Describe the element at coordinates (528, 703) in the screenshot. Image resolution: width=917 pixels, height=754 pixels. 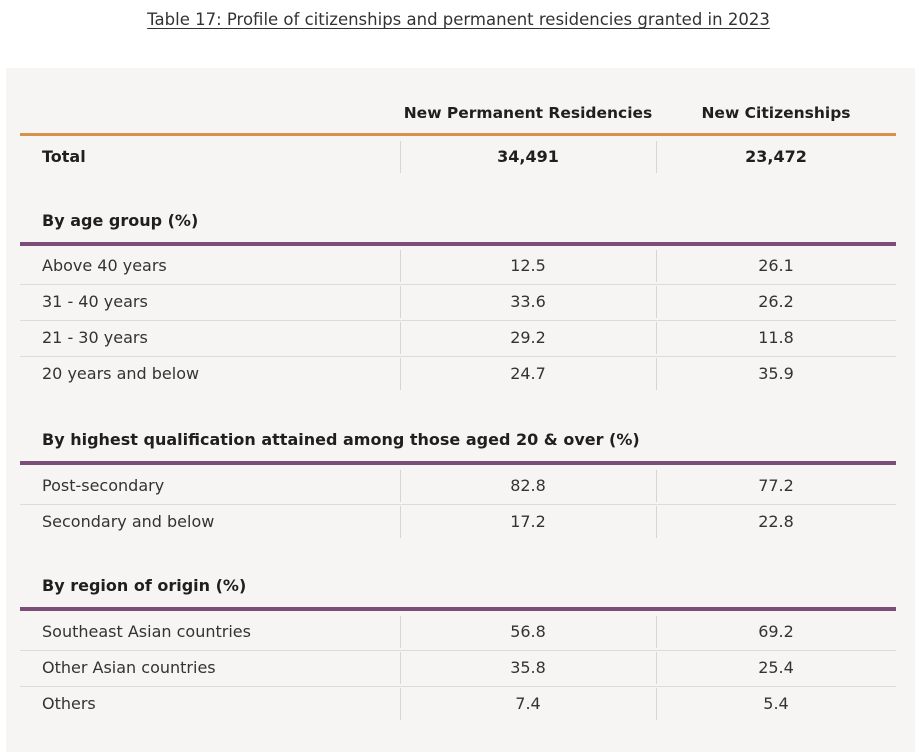
I see `row-pr-value: 7.4` at that location.